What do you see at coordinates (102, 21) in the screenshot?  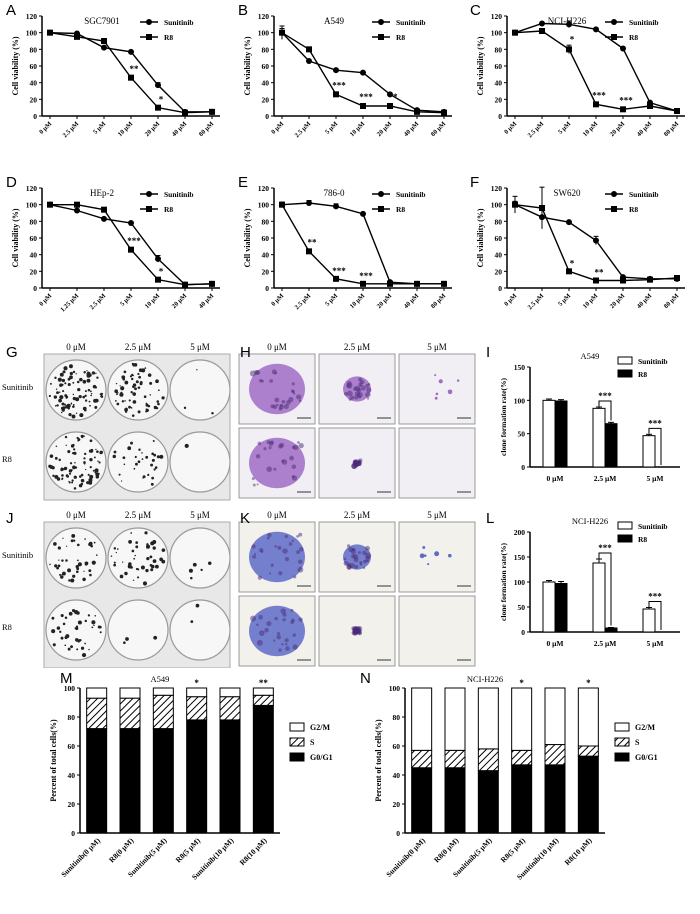 I see `chart-title: SGC7901` at bounding box center [102, 21].